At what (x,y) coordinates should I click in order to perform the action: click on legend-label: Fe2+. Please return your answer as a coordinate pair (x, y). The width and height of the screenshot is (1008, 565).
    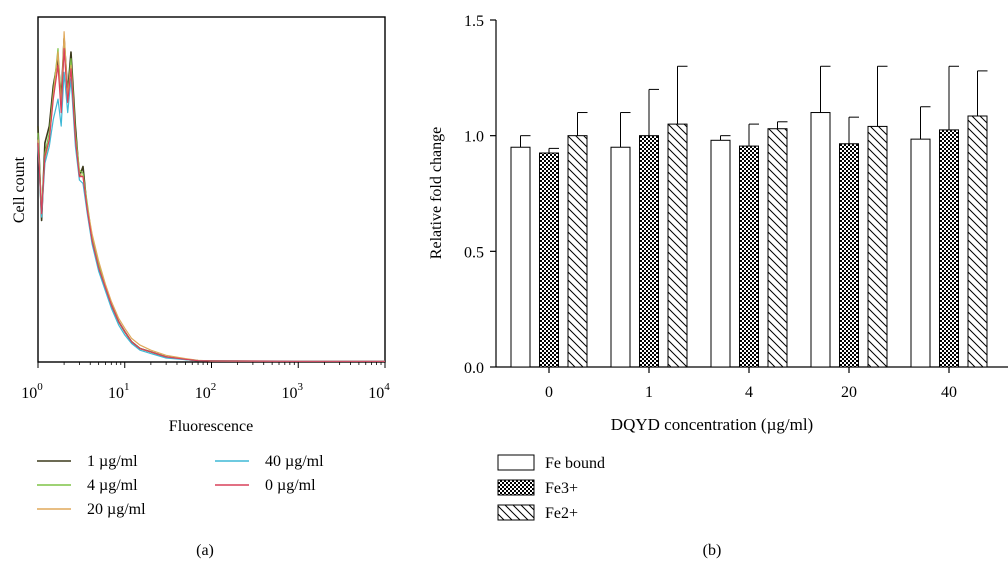
    Looking at the image, I should click on (561, 513).